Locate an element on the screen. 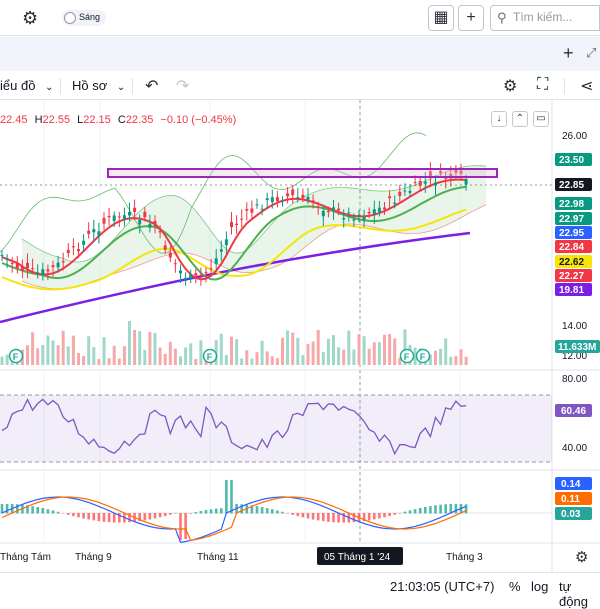 The image size is (600, 609). chart-type-button: iểu đồ ⌄ is located at coordinates (26, 85).